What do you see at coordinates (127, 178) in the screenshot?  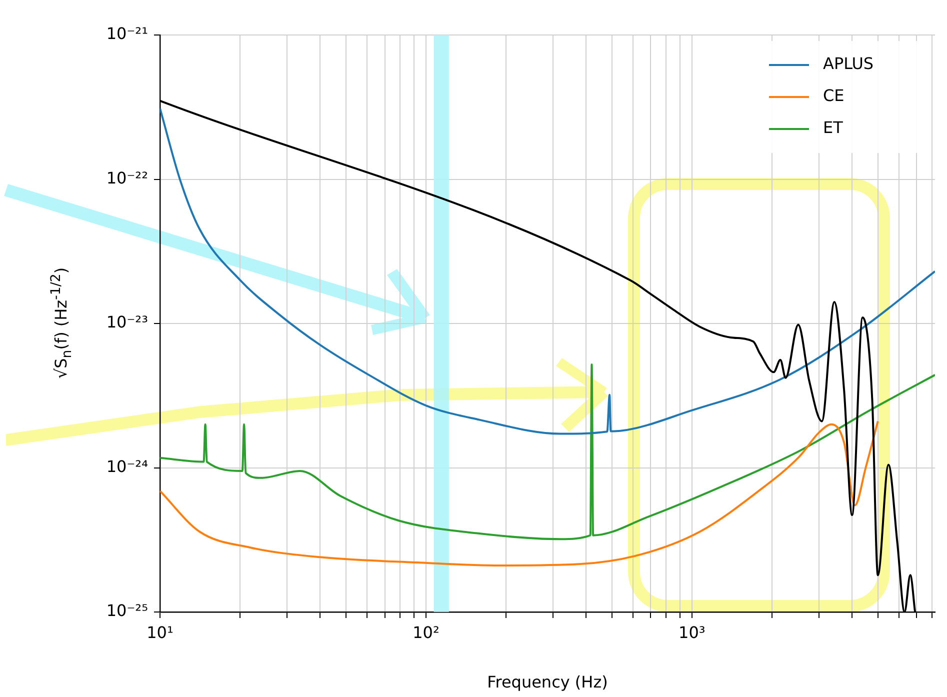 I see `y-tick-label: 10⁻²²` at bounding box center [127, 178].